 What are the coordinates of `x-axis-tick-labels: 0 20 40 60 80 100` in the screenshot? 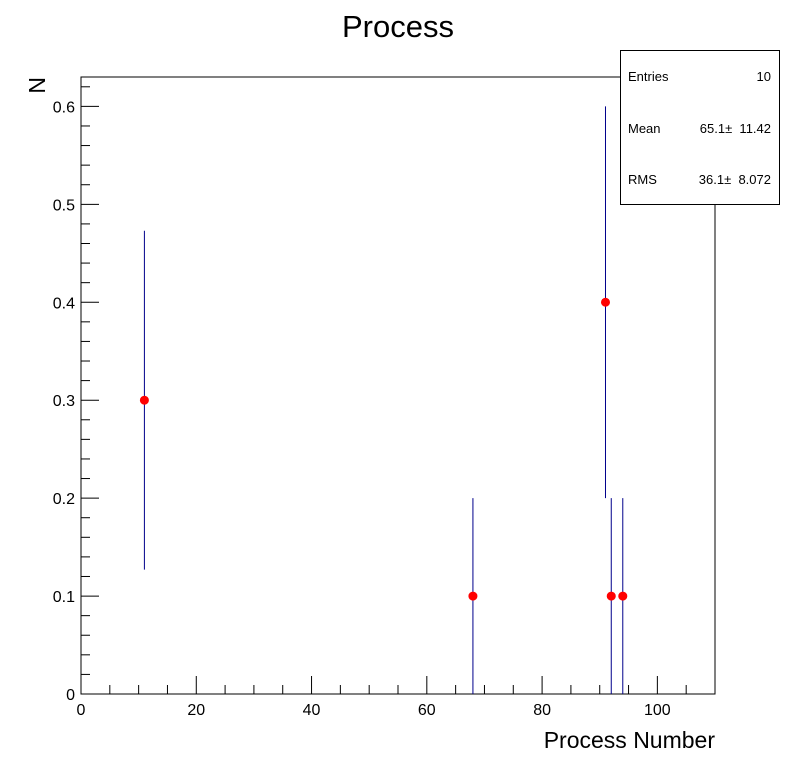 It's located at (374, 710).